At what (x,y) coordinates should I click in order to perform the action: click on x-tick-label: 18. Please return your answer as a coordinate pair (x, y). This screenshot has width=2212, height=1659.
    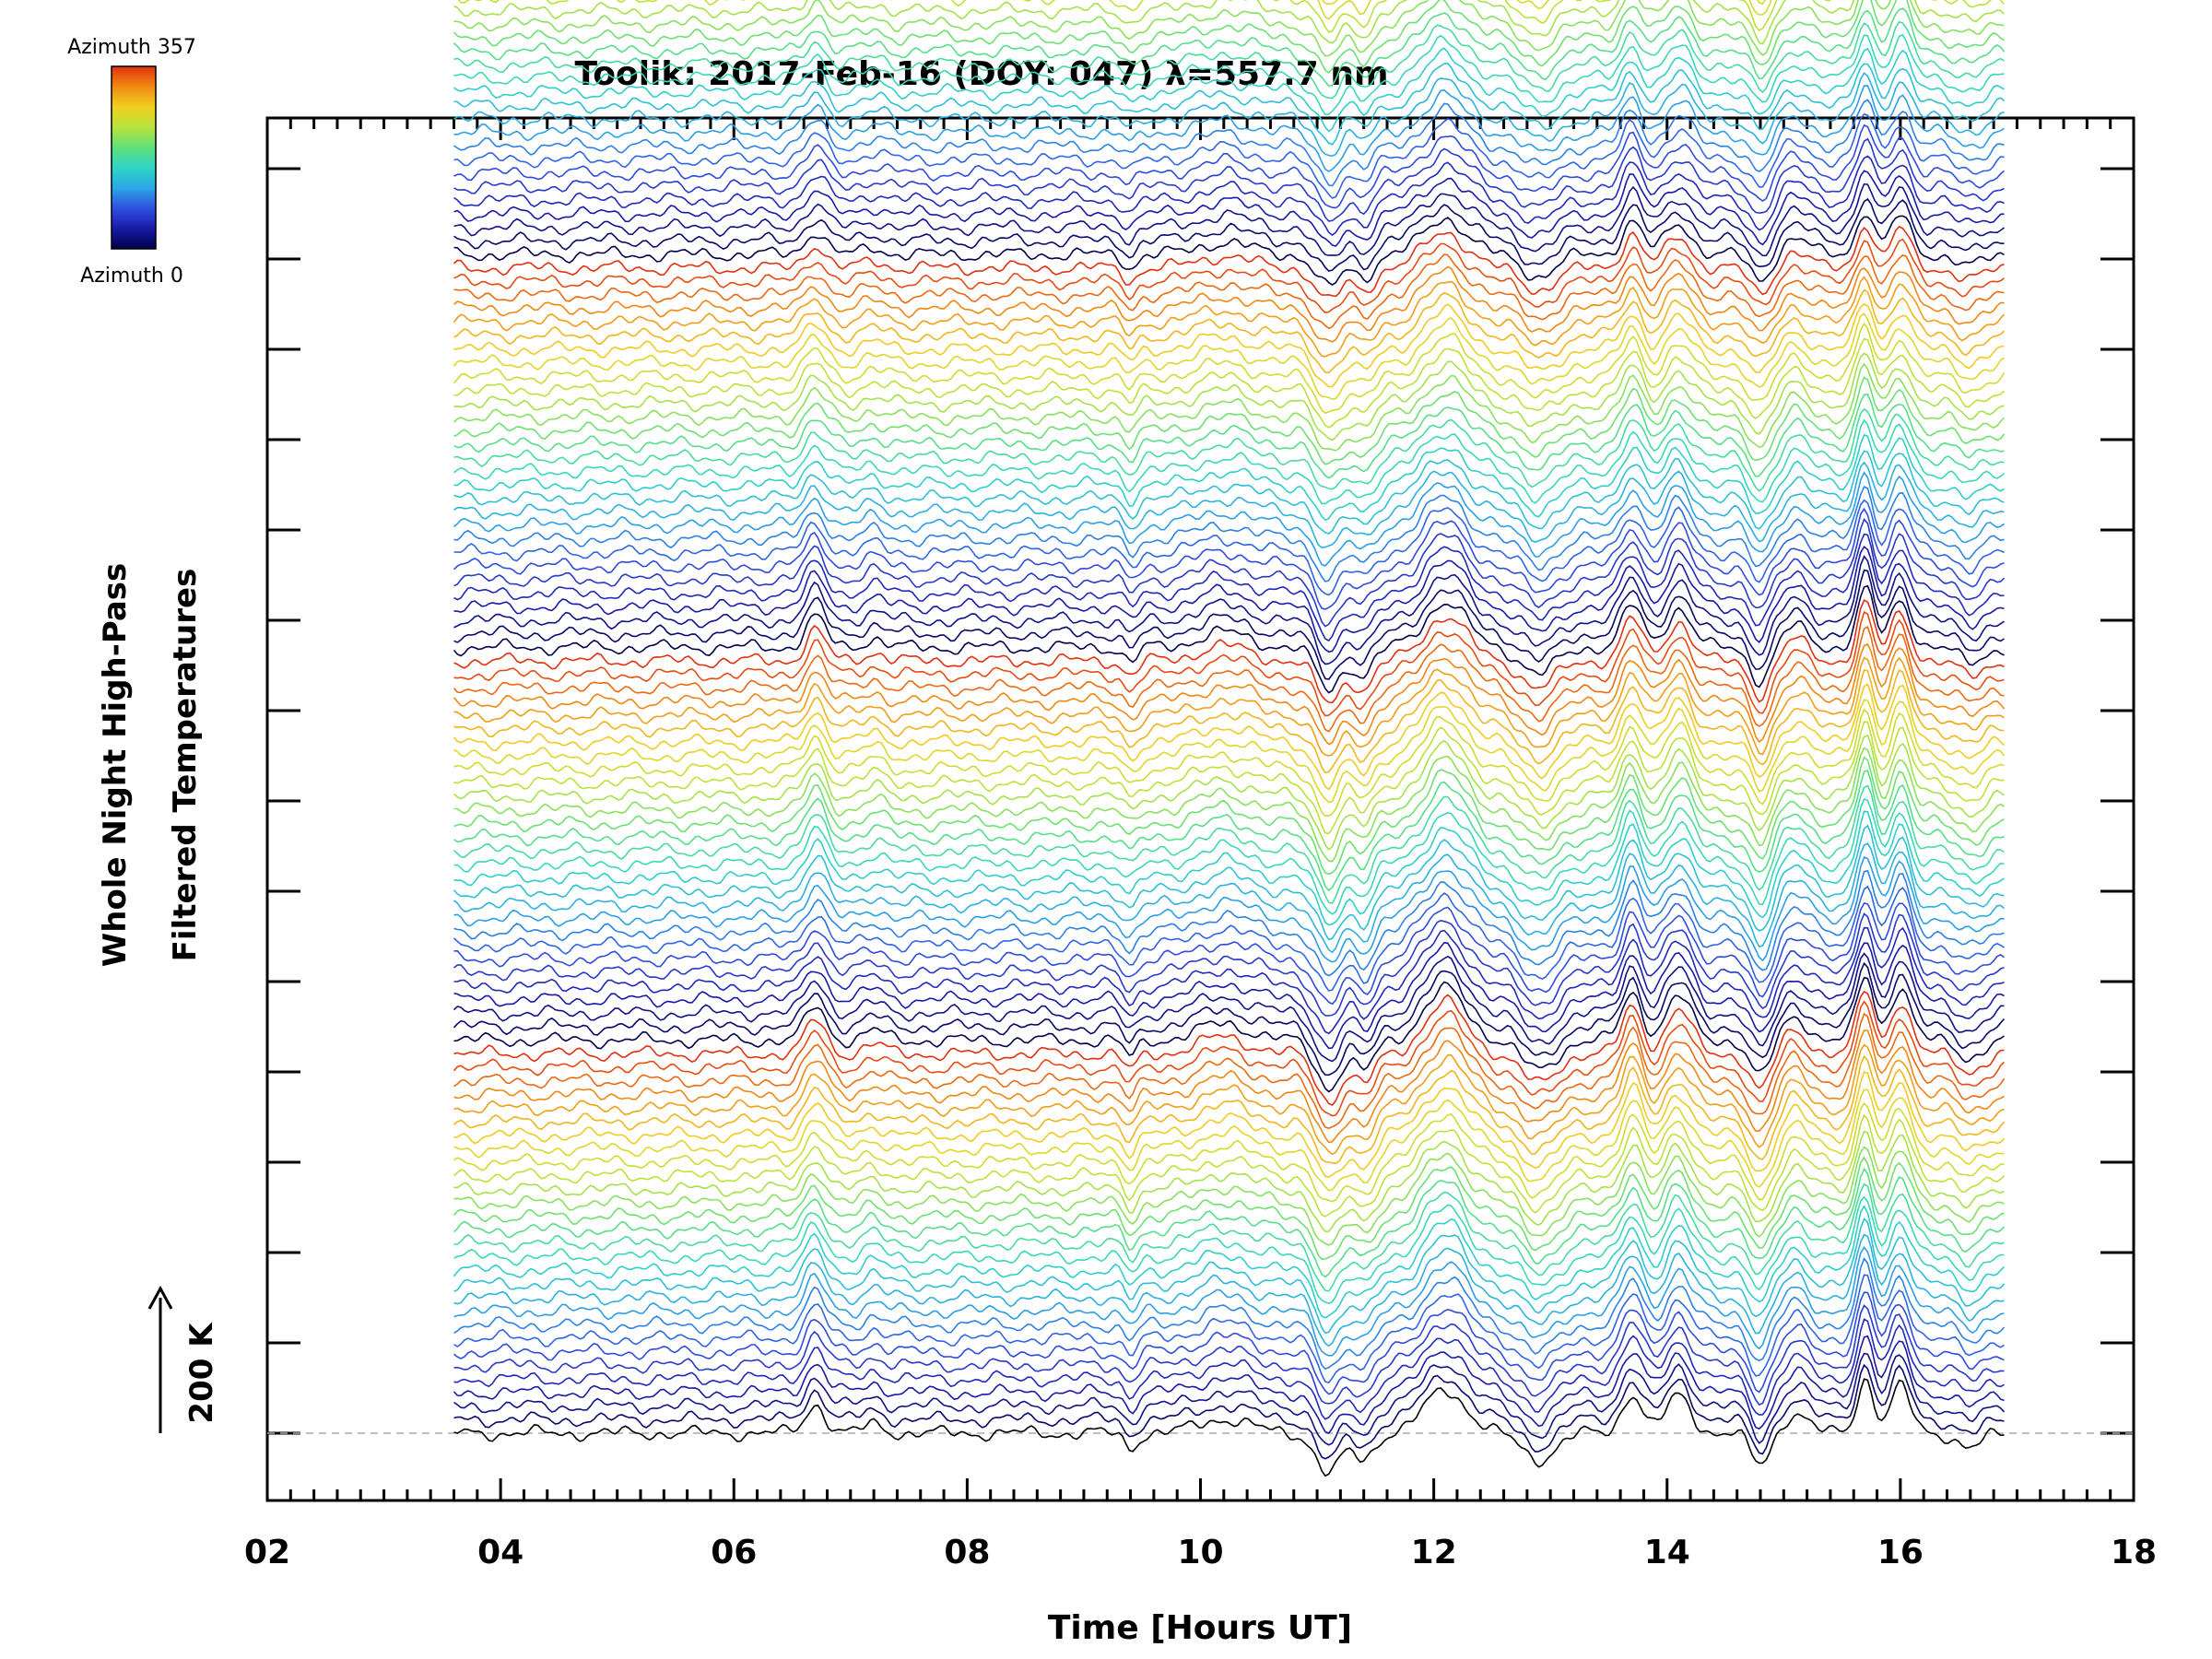
    Looking at the image, I should click on (2134, 1552).